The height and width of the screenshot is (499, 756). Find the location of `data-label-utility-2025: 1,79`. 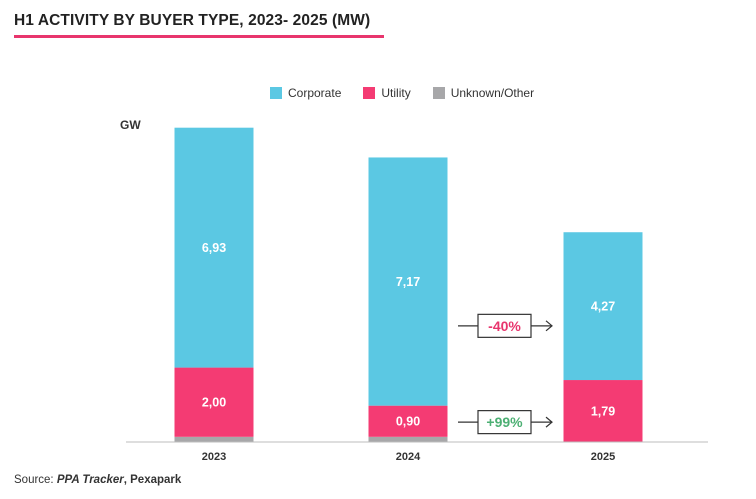

data-label-utility-2025: 1,79 is located at coordinates (603, 412).